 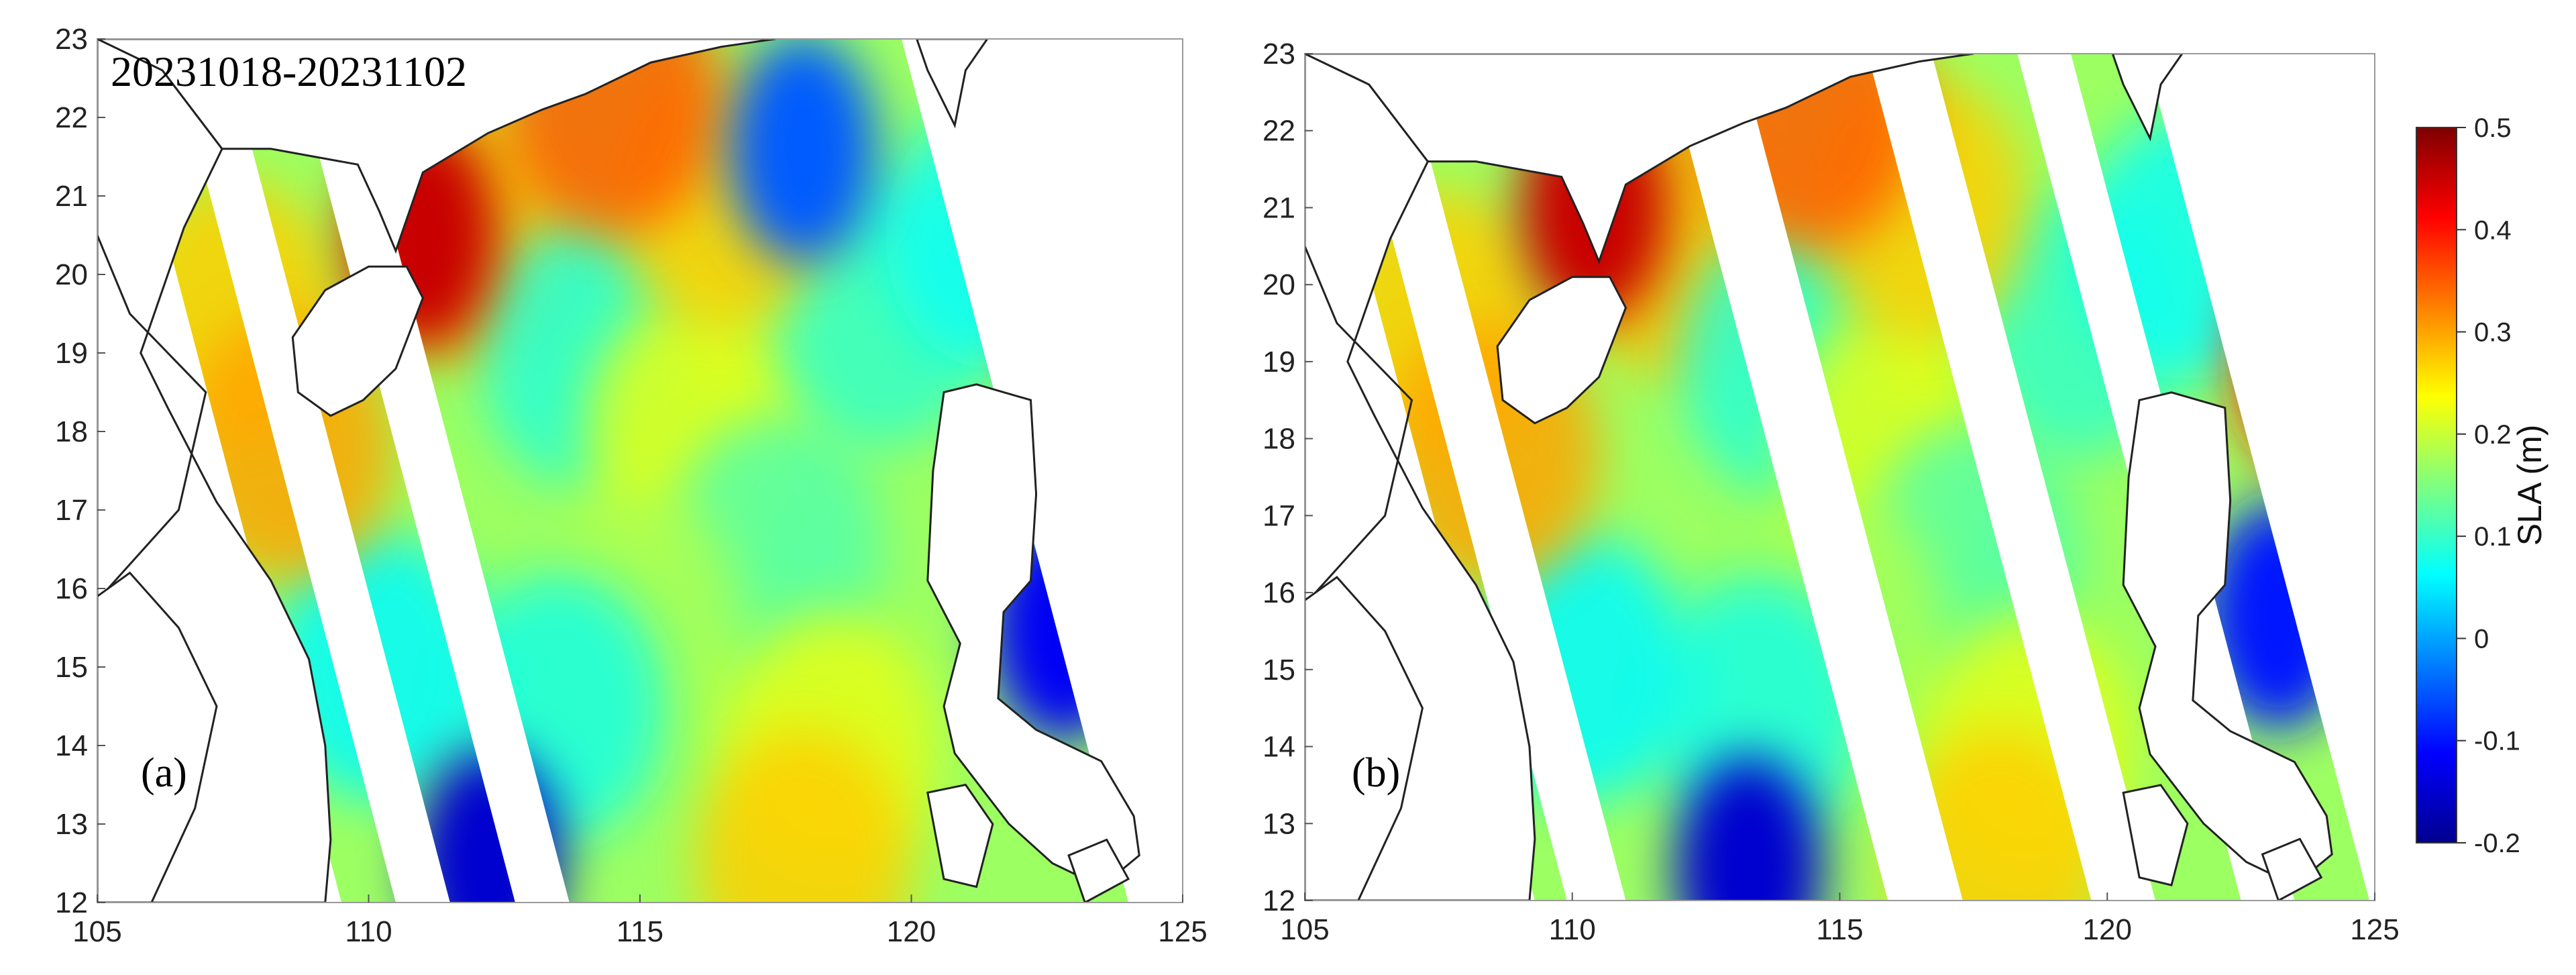 I want to click on x-axis-ticks-b: 105 110 115 120 125, so click(x=1840, y=919).